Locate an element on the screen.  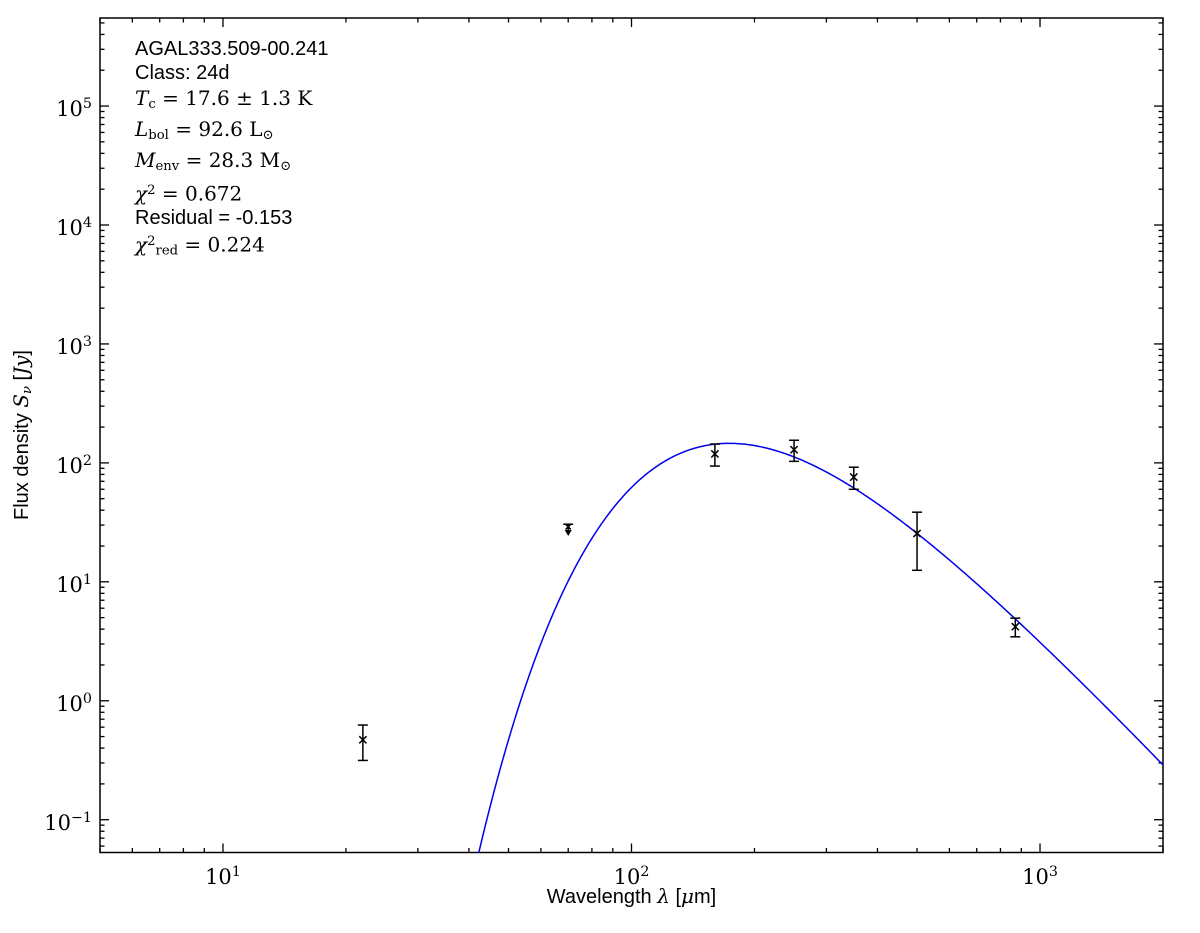
annotation-line-3: Lbol = 92.6 L⊙ is located at coordinates (204, 129).